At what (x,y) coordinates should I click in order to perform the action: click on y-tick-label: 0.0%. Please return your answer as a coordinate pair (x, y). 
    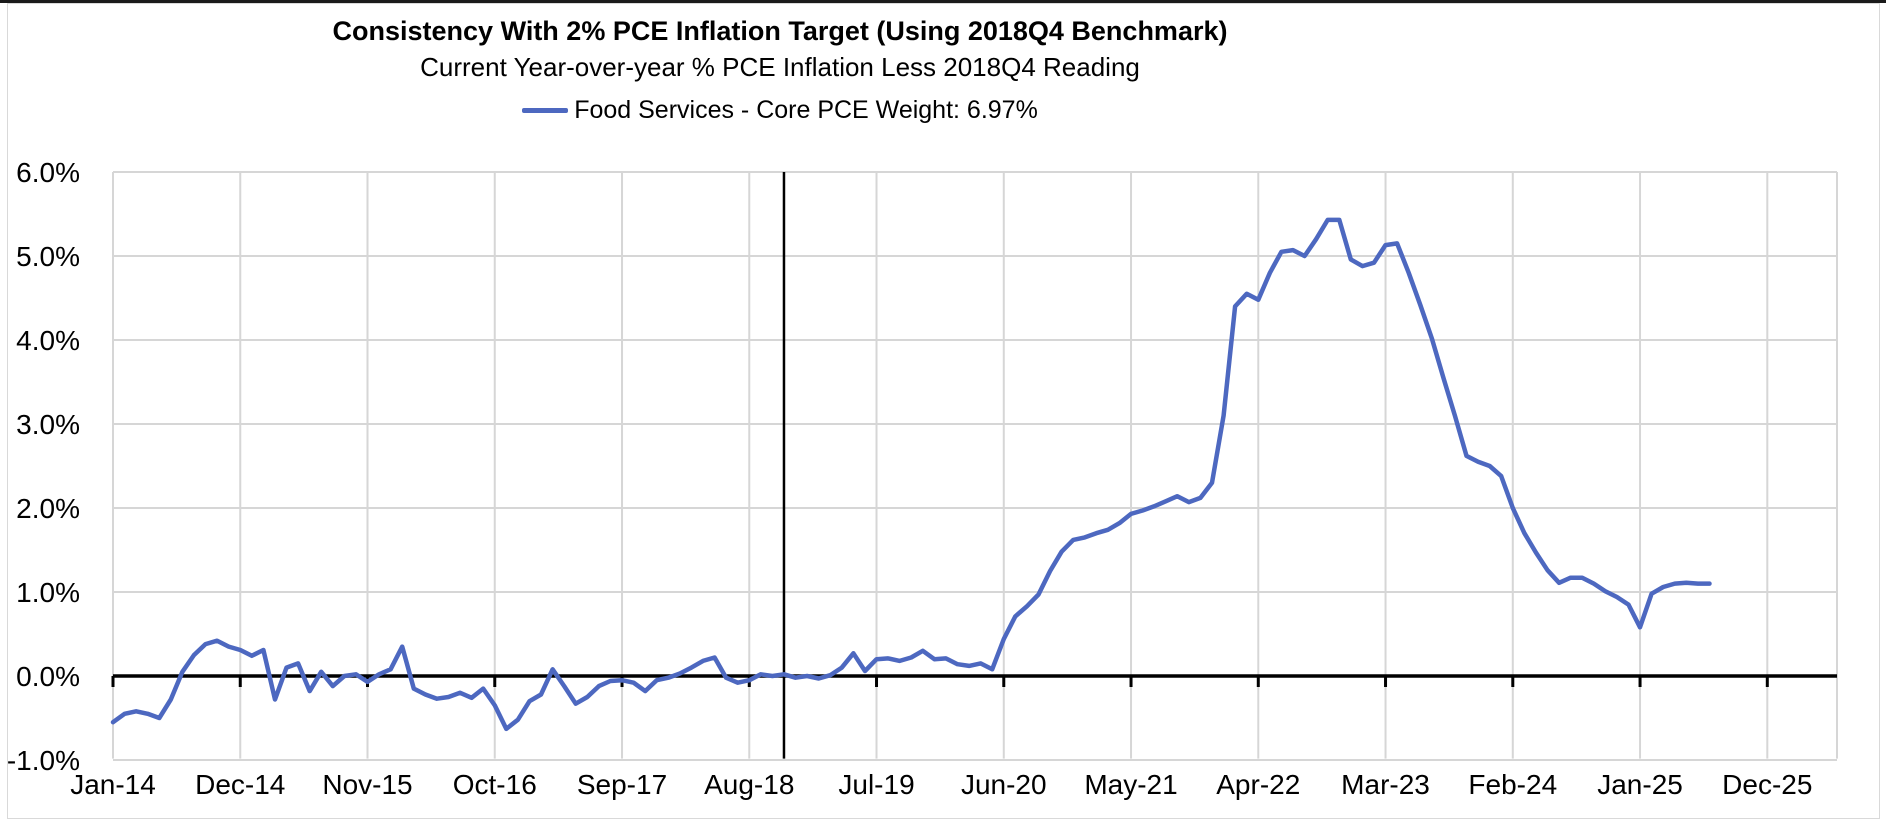
    Looking at the image, I should click on (48, 676).